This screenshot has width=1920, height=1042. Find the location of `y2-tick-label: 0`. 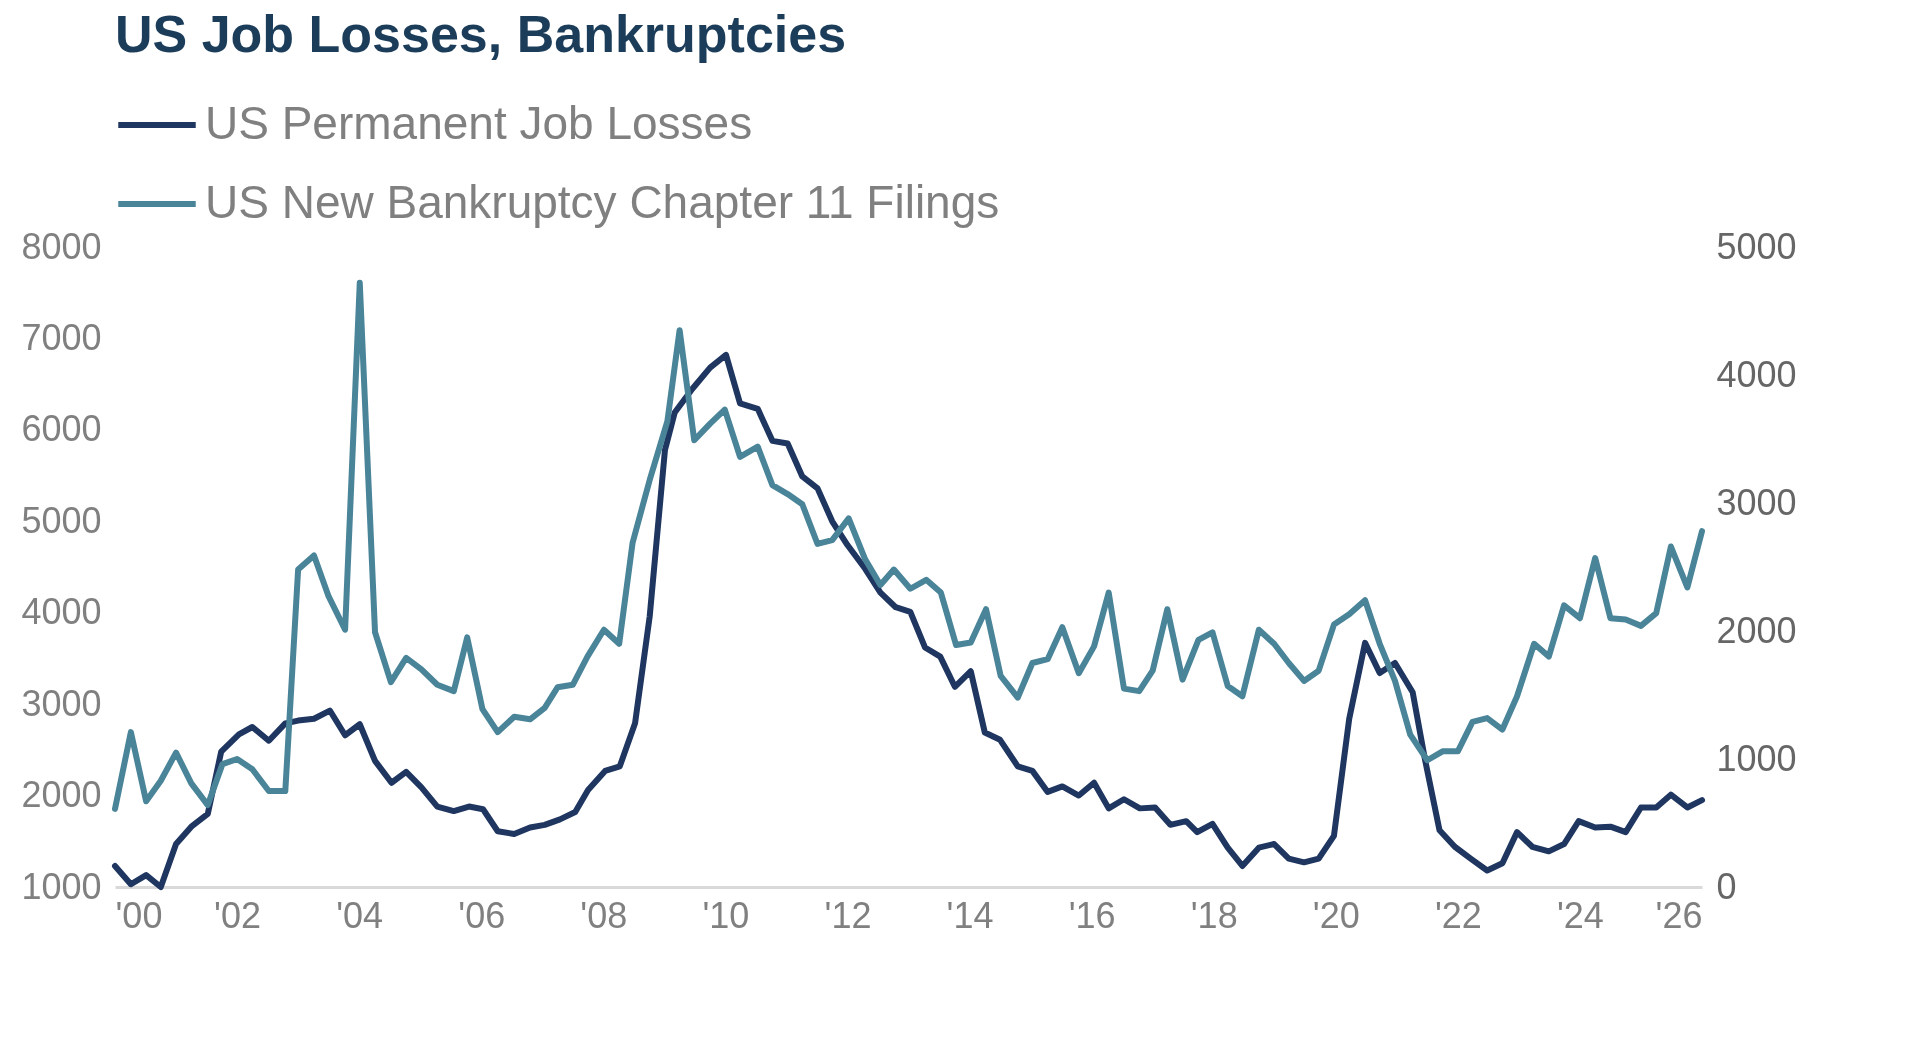

y2-tick-label: 0 is located at coordinates (1726, 886).